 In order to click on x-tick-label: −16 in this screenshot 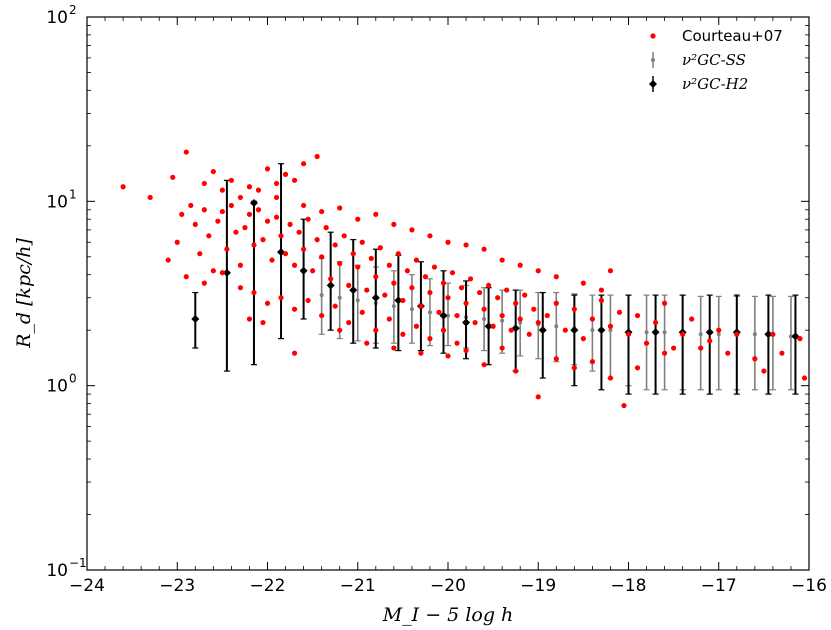, I will do `click(809, 586)`.